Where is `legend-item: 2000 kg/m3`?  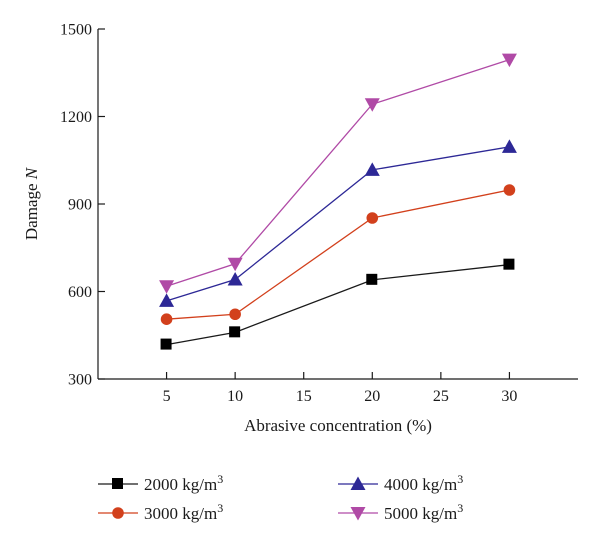 legend-item: 2000 kg/m3 is located at coordinates (160, 483).